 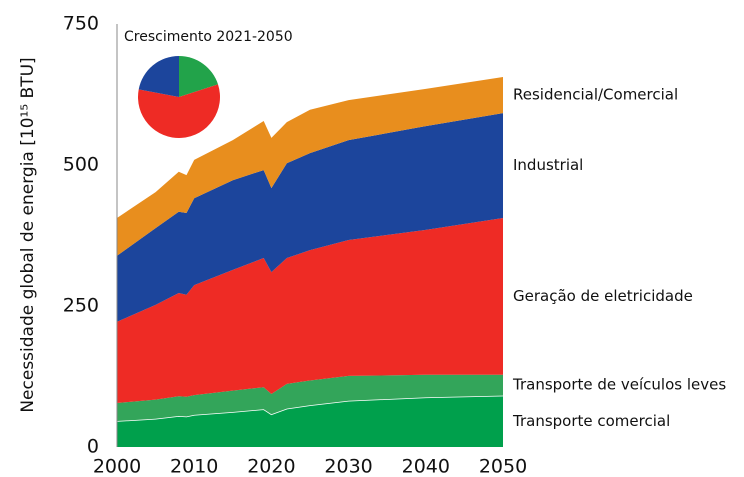 What do you see at coordinates (194, 466) in the screenshot?
I see `x-tick-label: 2010` at bounding box center [194, 466].